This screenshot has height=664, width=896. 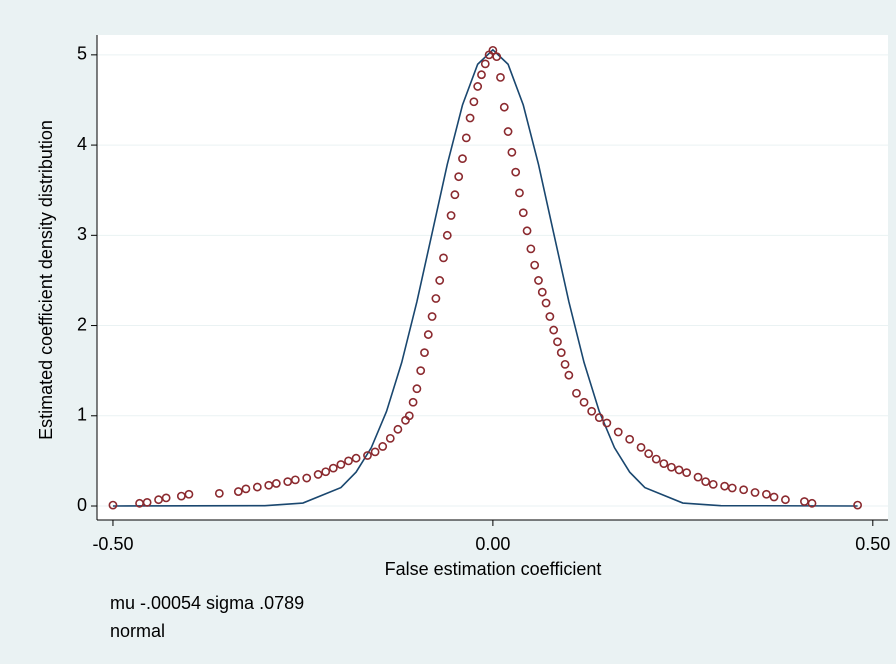 I want to click on x-tick-label: 0.00, so click(x=492, y=544).